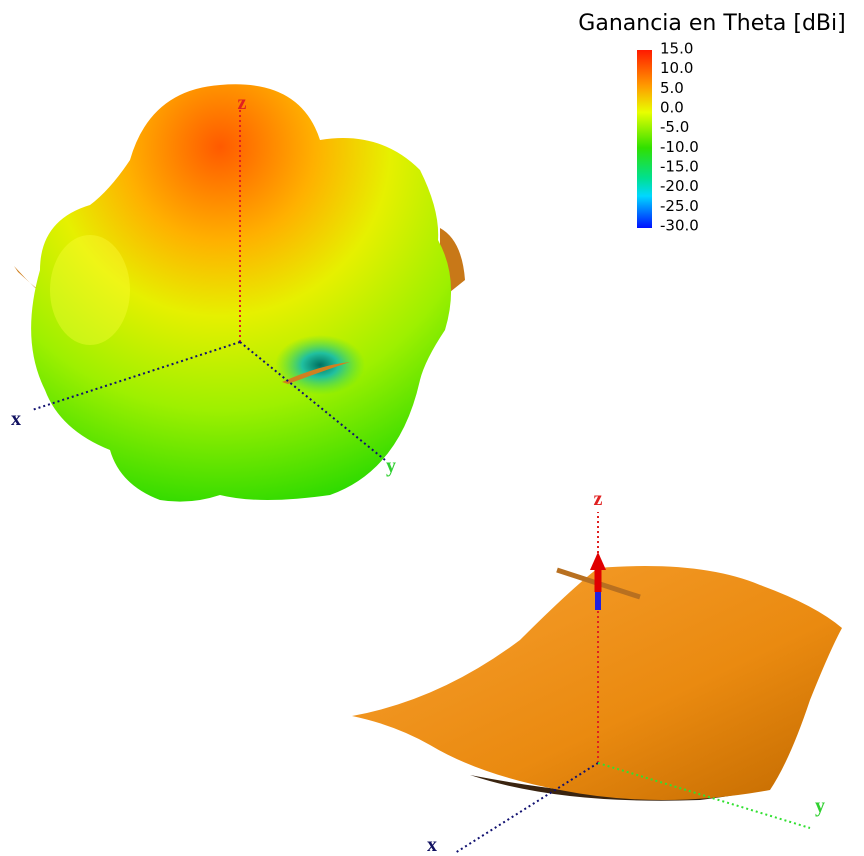 Image resolution: width=864 pixels, height=856 pixels. What do you see at coordinates (711, 23) in the screenshot?
I see `colorbar-title: Ganancia en Theta [dBi]` at bounding box center [711, 23].